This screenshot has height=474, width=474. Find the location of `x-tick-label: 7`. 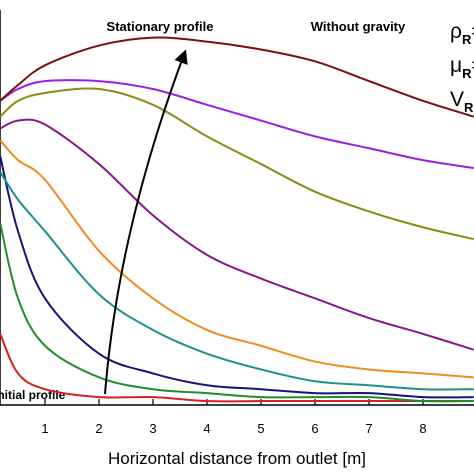

x-tick-label: 7 is located at coordinates (368, 428).